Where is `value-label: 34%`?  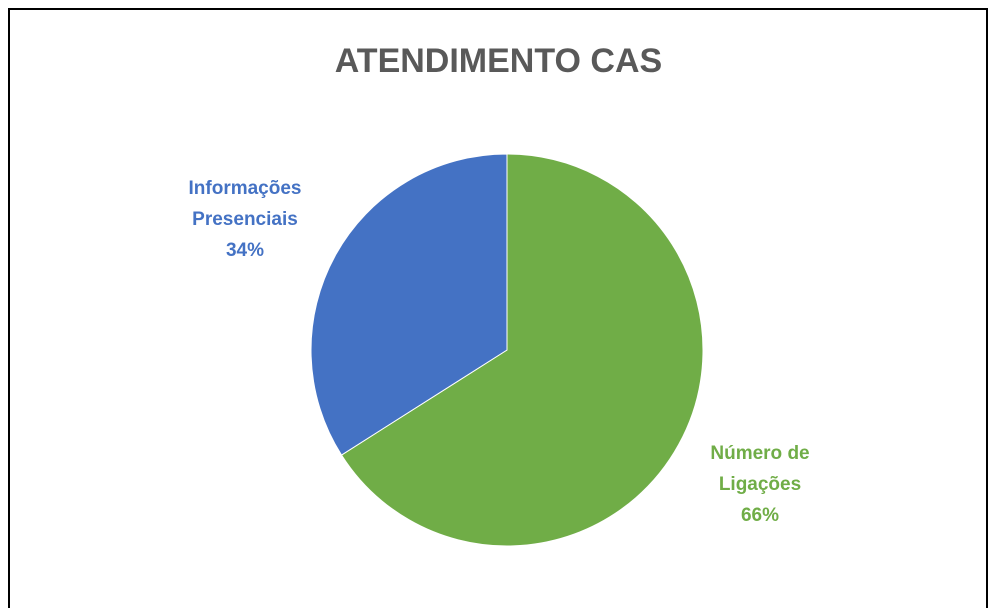 value-label: 34% is located at coordinates (245, 250).